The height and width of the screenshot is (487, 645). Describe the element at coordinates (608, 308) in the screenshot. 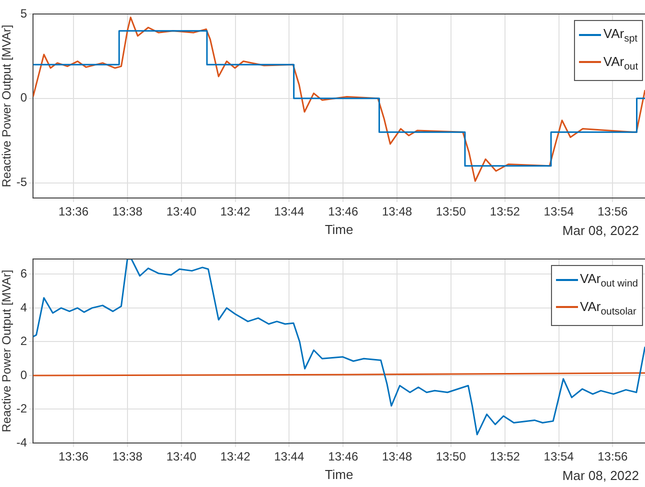

I see `legend-label: VAr$_{outsolar}$` at that location.